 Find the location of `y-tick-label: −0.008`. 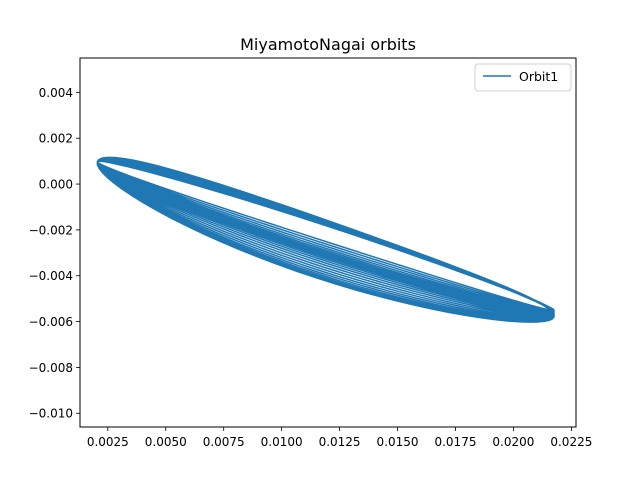

y-tick-label: −0.008 is located at coordinates (51, 368).